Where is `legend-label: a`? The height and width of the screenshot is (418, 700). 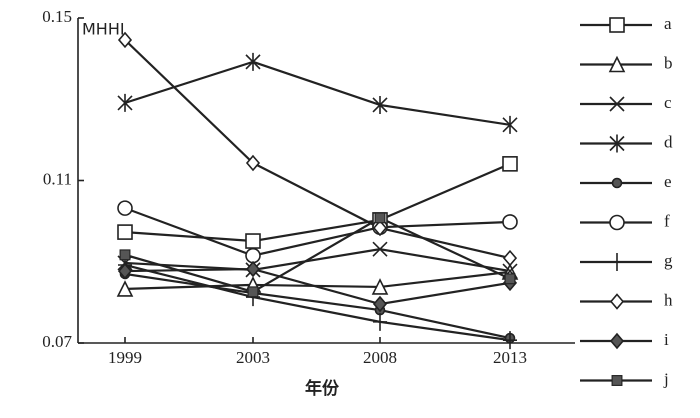
legend-label: a is located at coordinates (668, 23).